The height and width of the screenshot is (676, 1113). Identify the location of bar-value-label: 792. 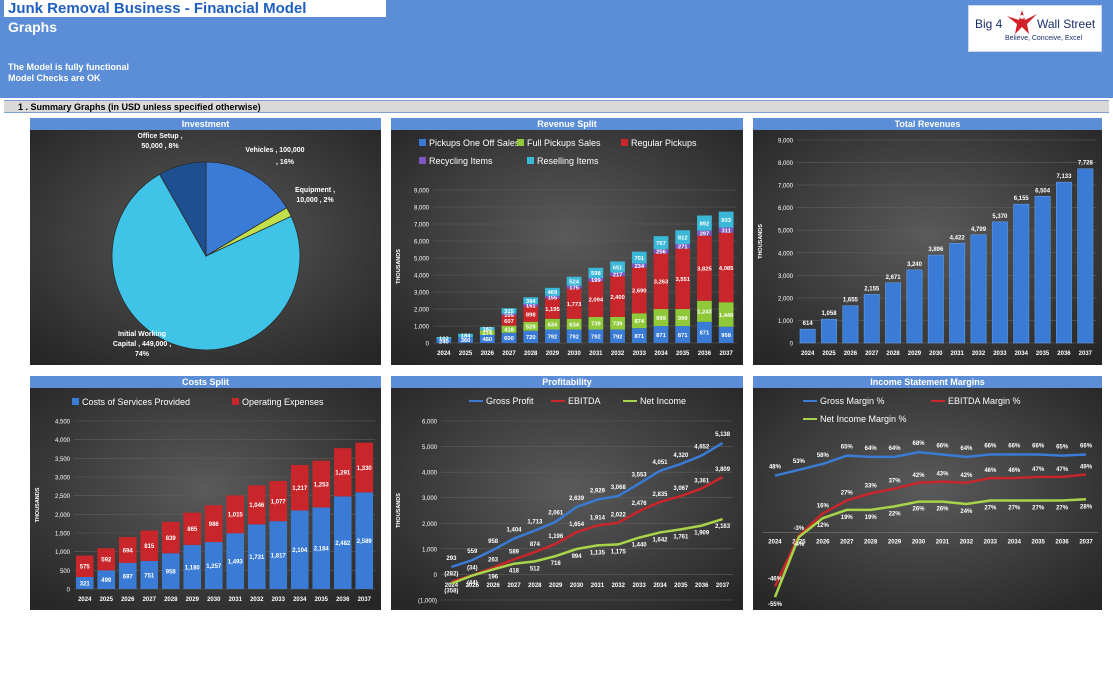
(596, 338).